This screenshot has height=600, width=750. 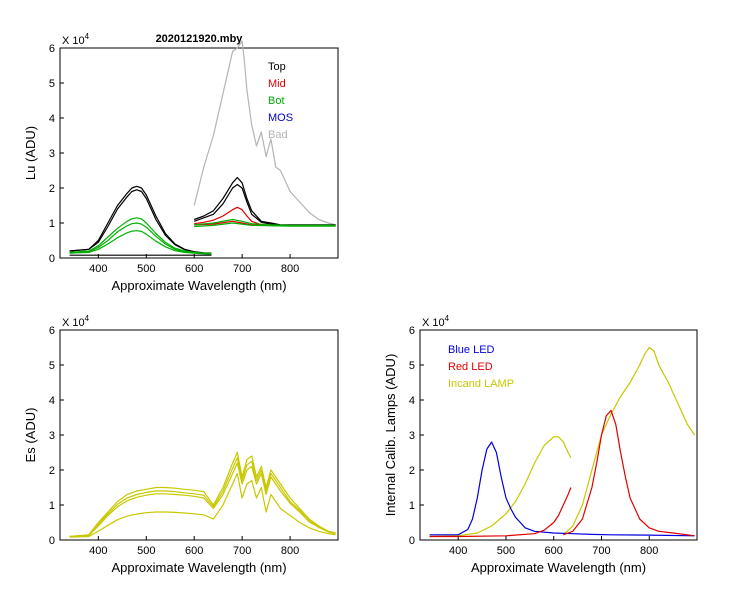 I want to click on es-y-axis-label: Es (ADU), so click(x=30, y=435).